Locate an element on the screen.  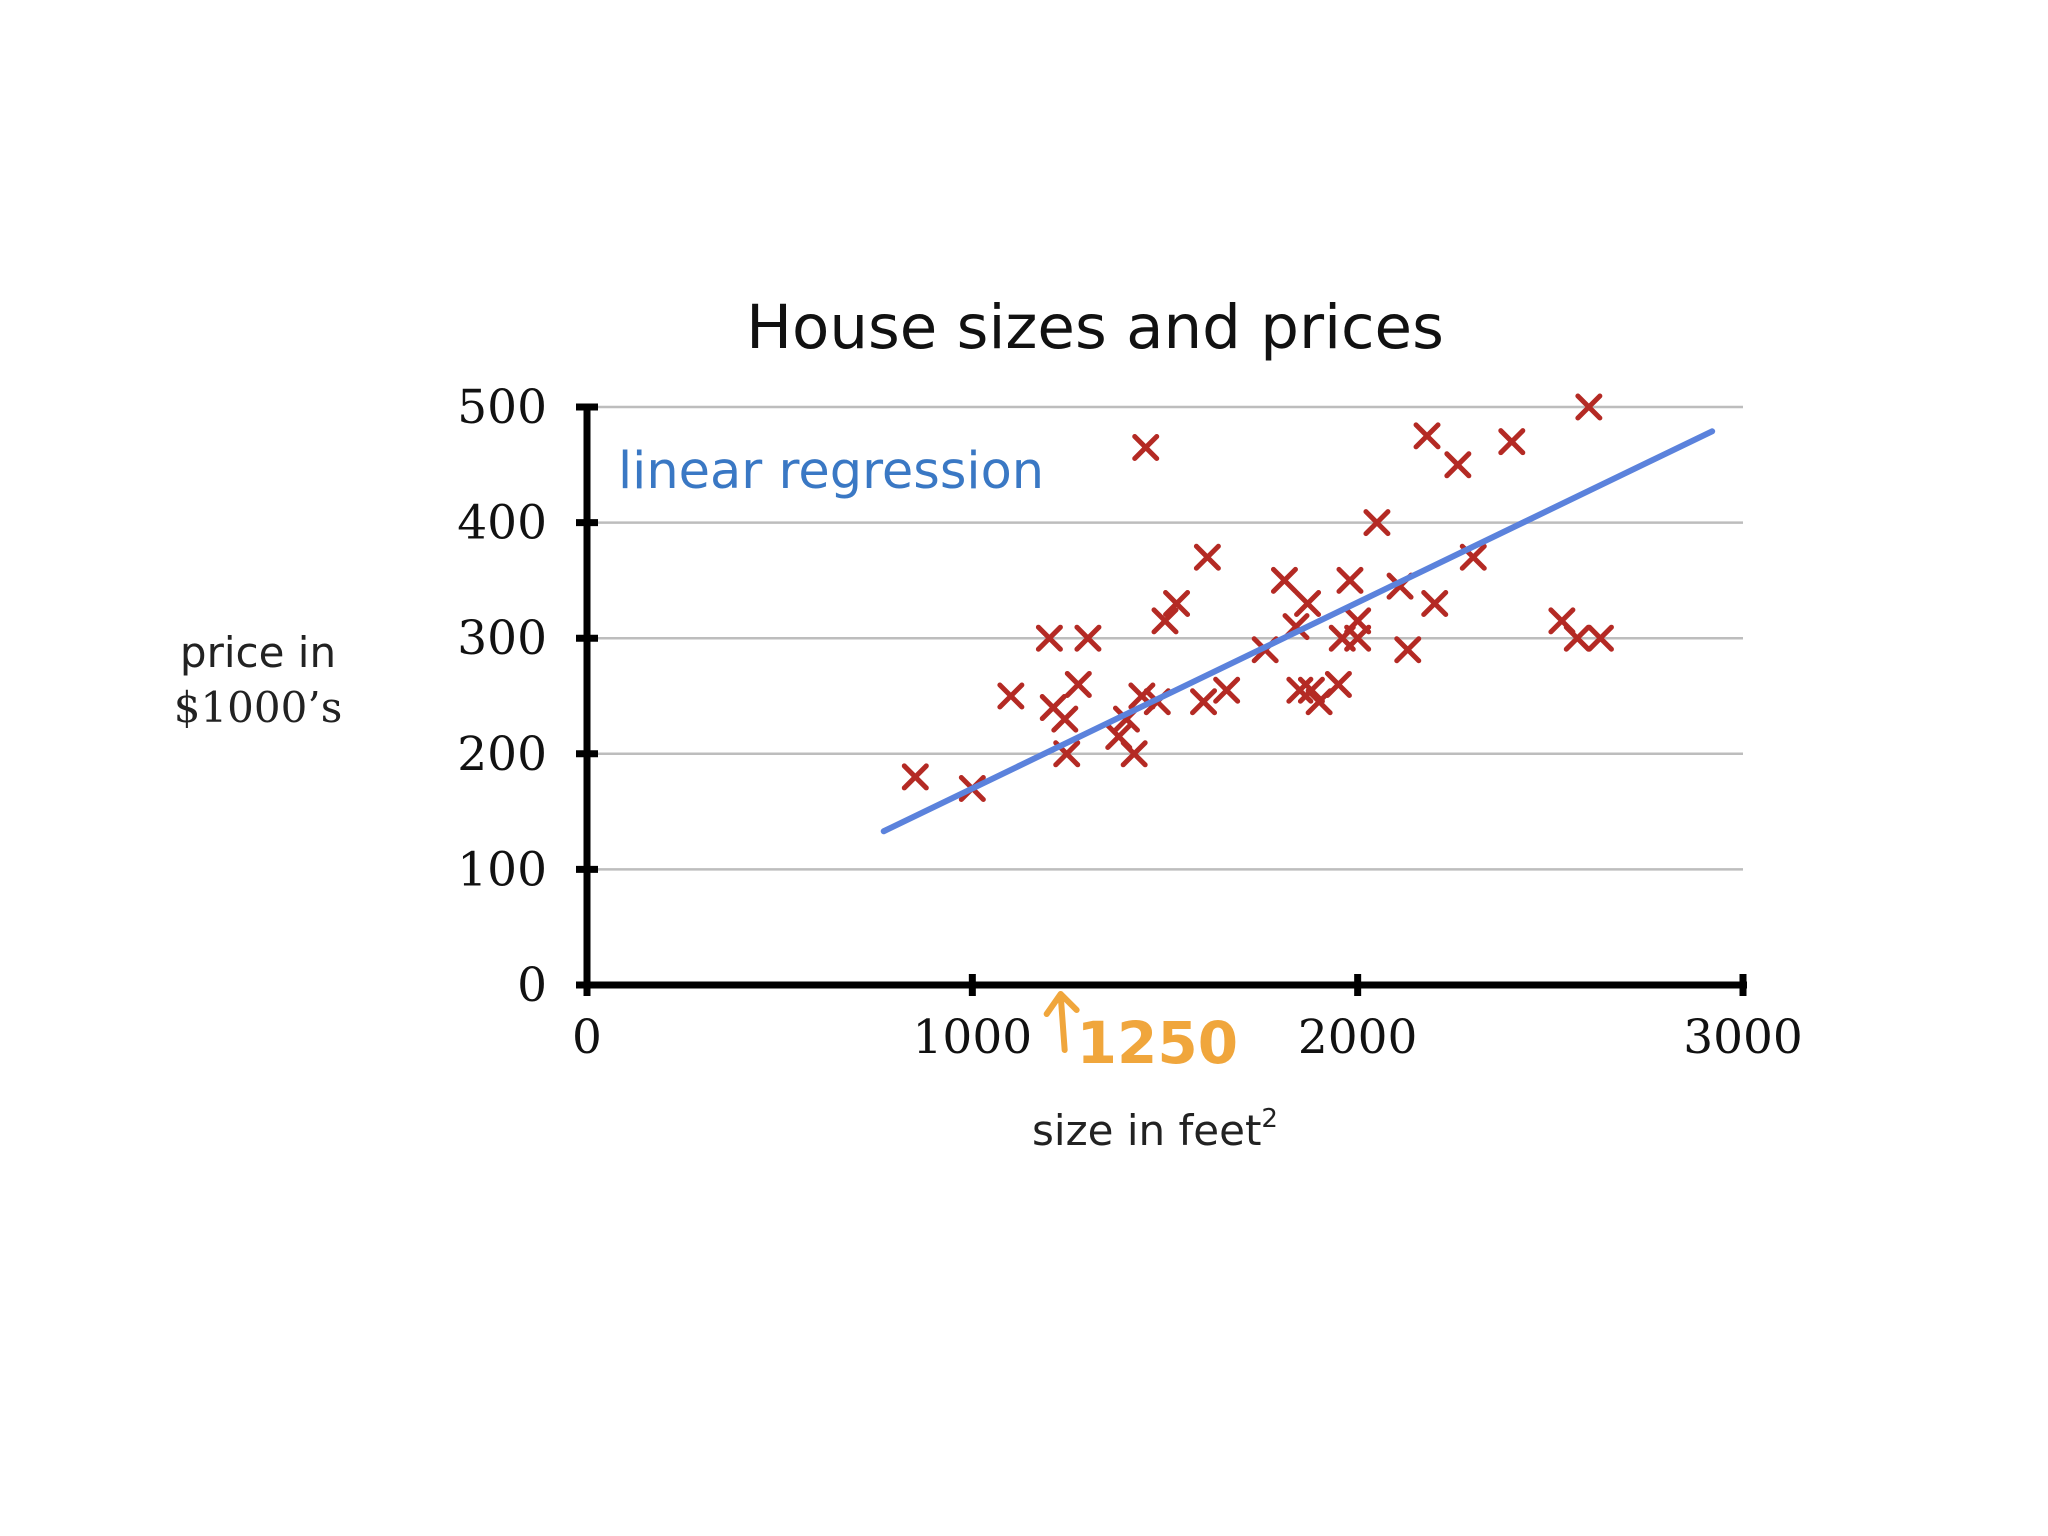
y-tick-label-0: 0 is located at coordinates (532, 985).